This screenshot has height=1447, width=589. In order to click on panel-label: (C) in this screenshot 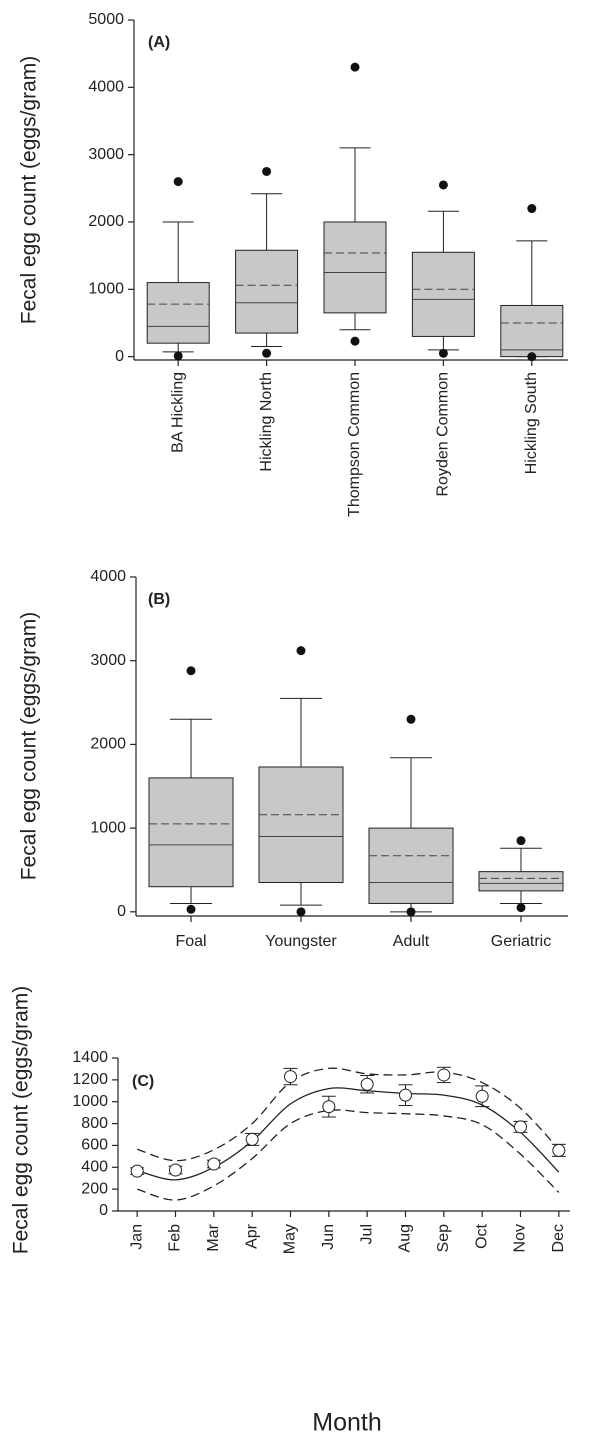, I will do `click(143, 1081)`.